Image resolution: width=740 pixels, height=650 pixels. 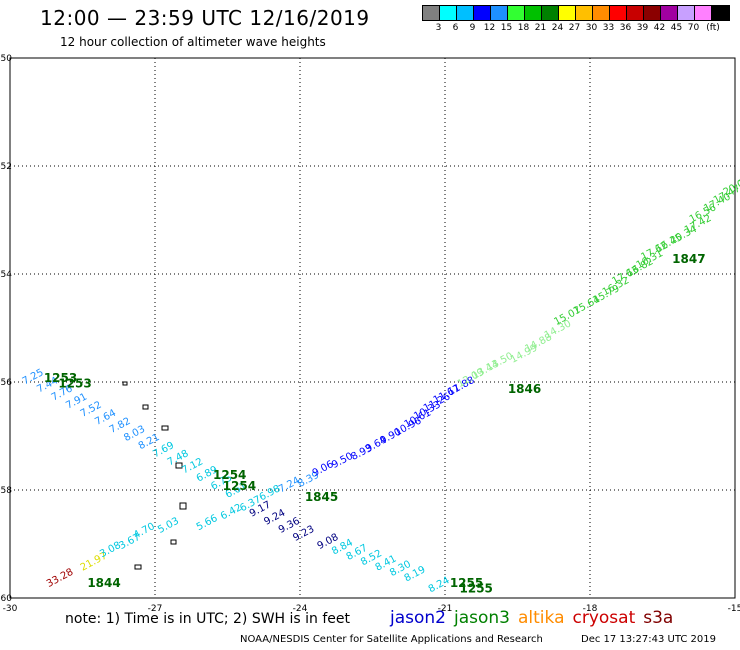 What do you see at coordinates (557, 28) in the screenshot?
I see `legend-label: 24` at bounding box center [557, 28].